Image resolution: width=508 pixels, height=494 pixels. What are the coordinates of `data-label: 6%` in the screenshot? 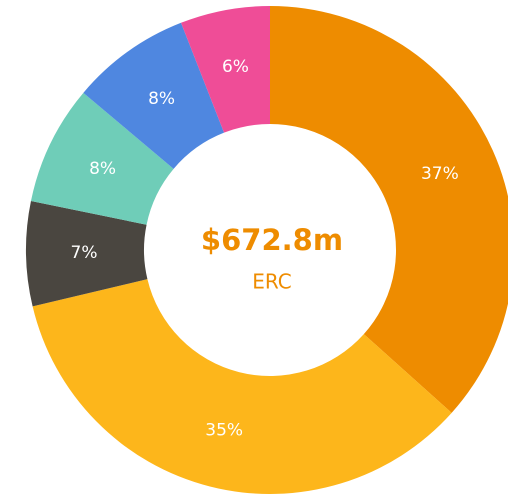 It's located at (235, 67).